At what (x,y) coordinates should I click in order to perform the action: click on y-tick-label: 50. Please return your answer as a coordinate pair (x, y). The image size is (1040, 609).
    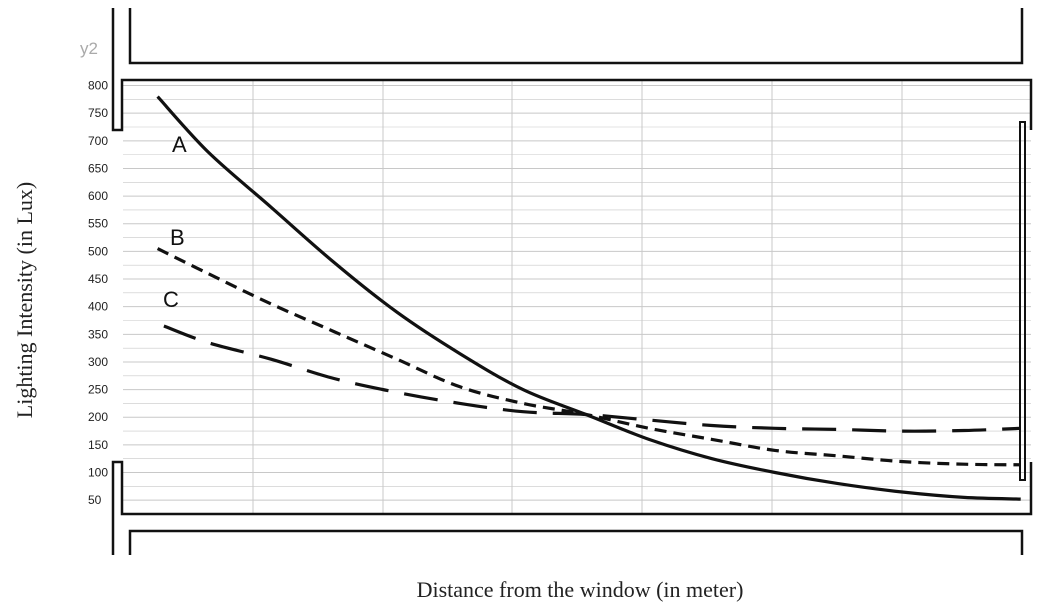
    Looking at the image, I should click on (95, 500).